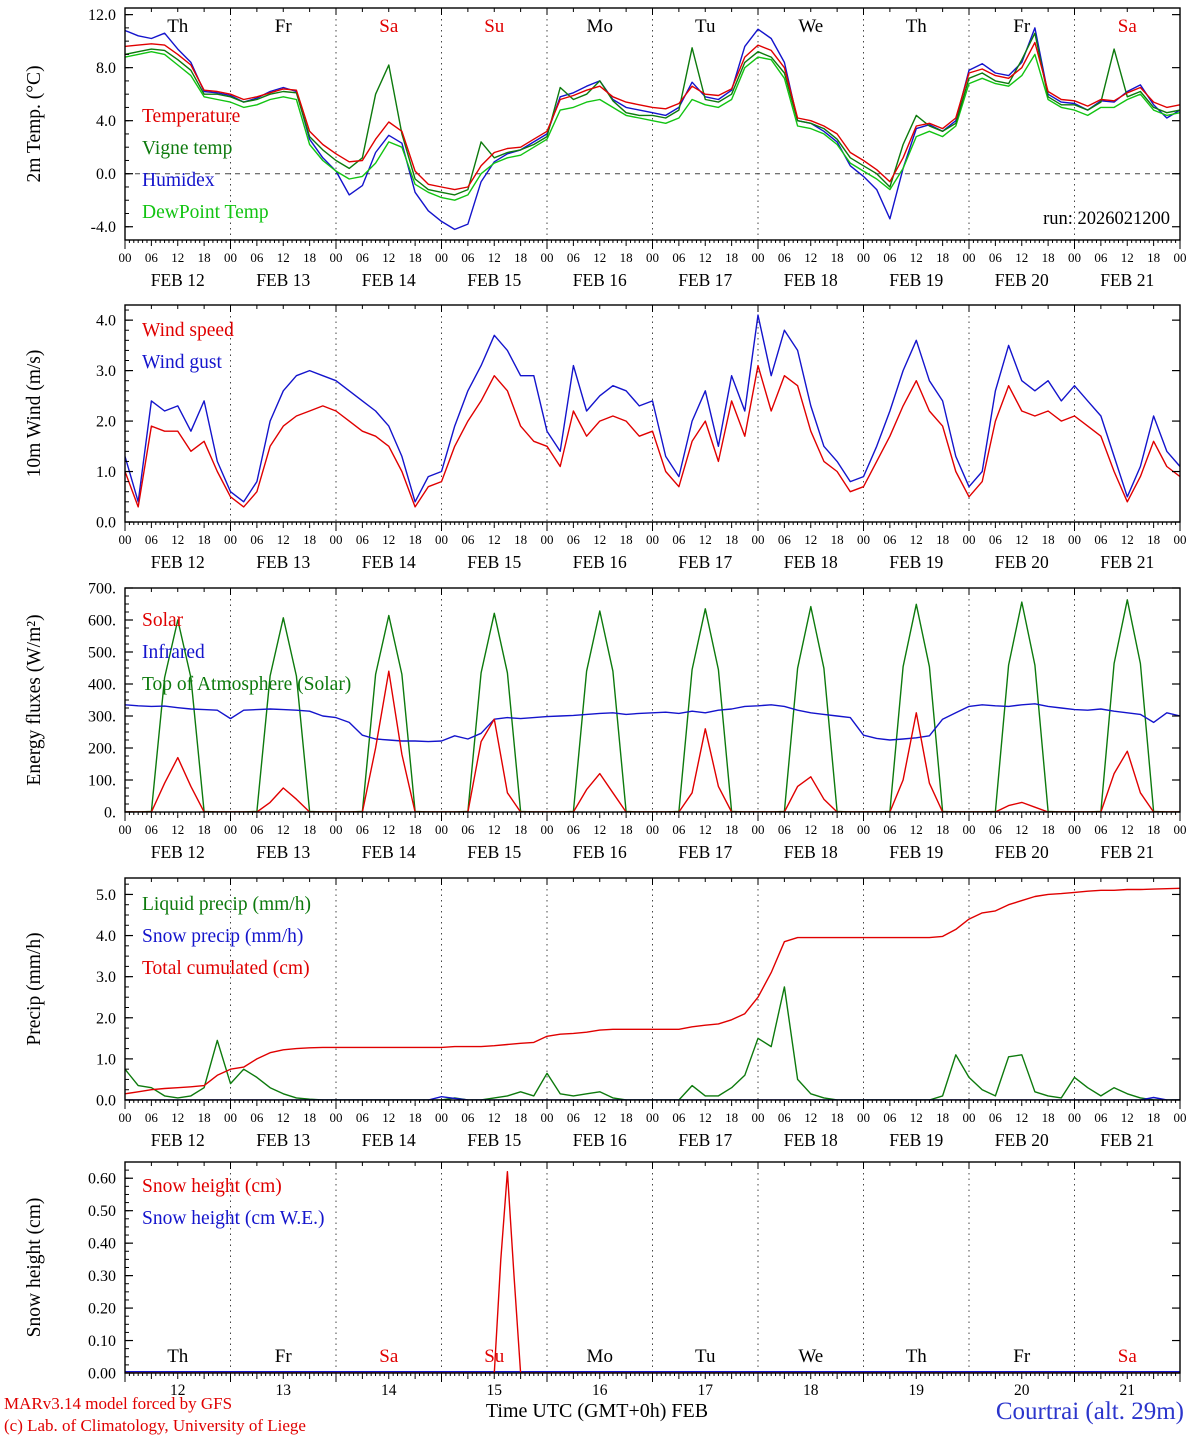 The image size is (1194, 1440). What do you see at coordinates (102, 1374) in the screenshot?
I see `y-tick-label: 0.00` at bounding box center [102, 1374].